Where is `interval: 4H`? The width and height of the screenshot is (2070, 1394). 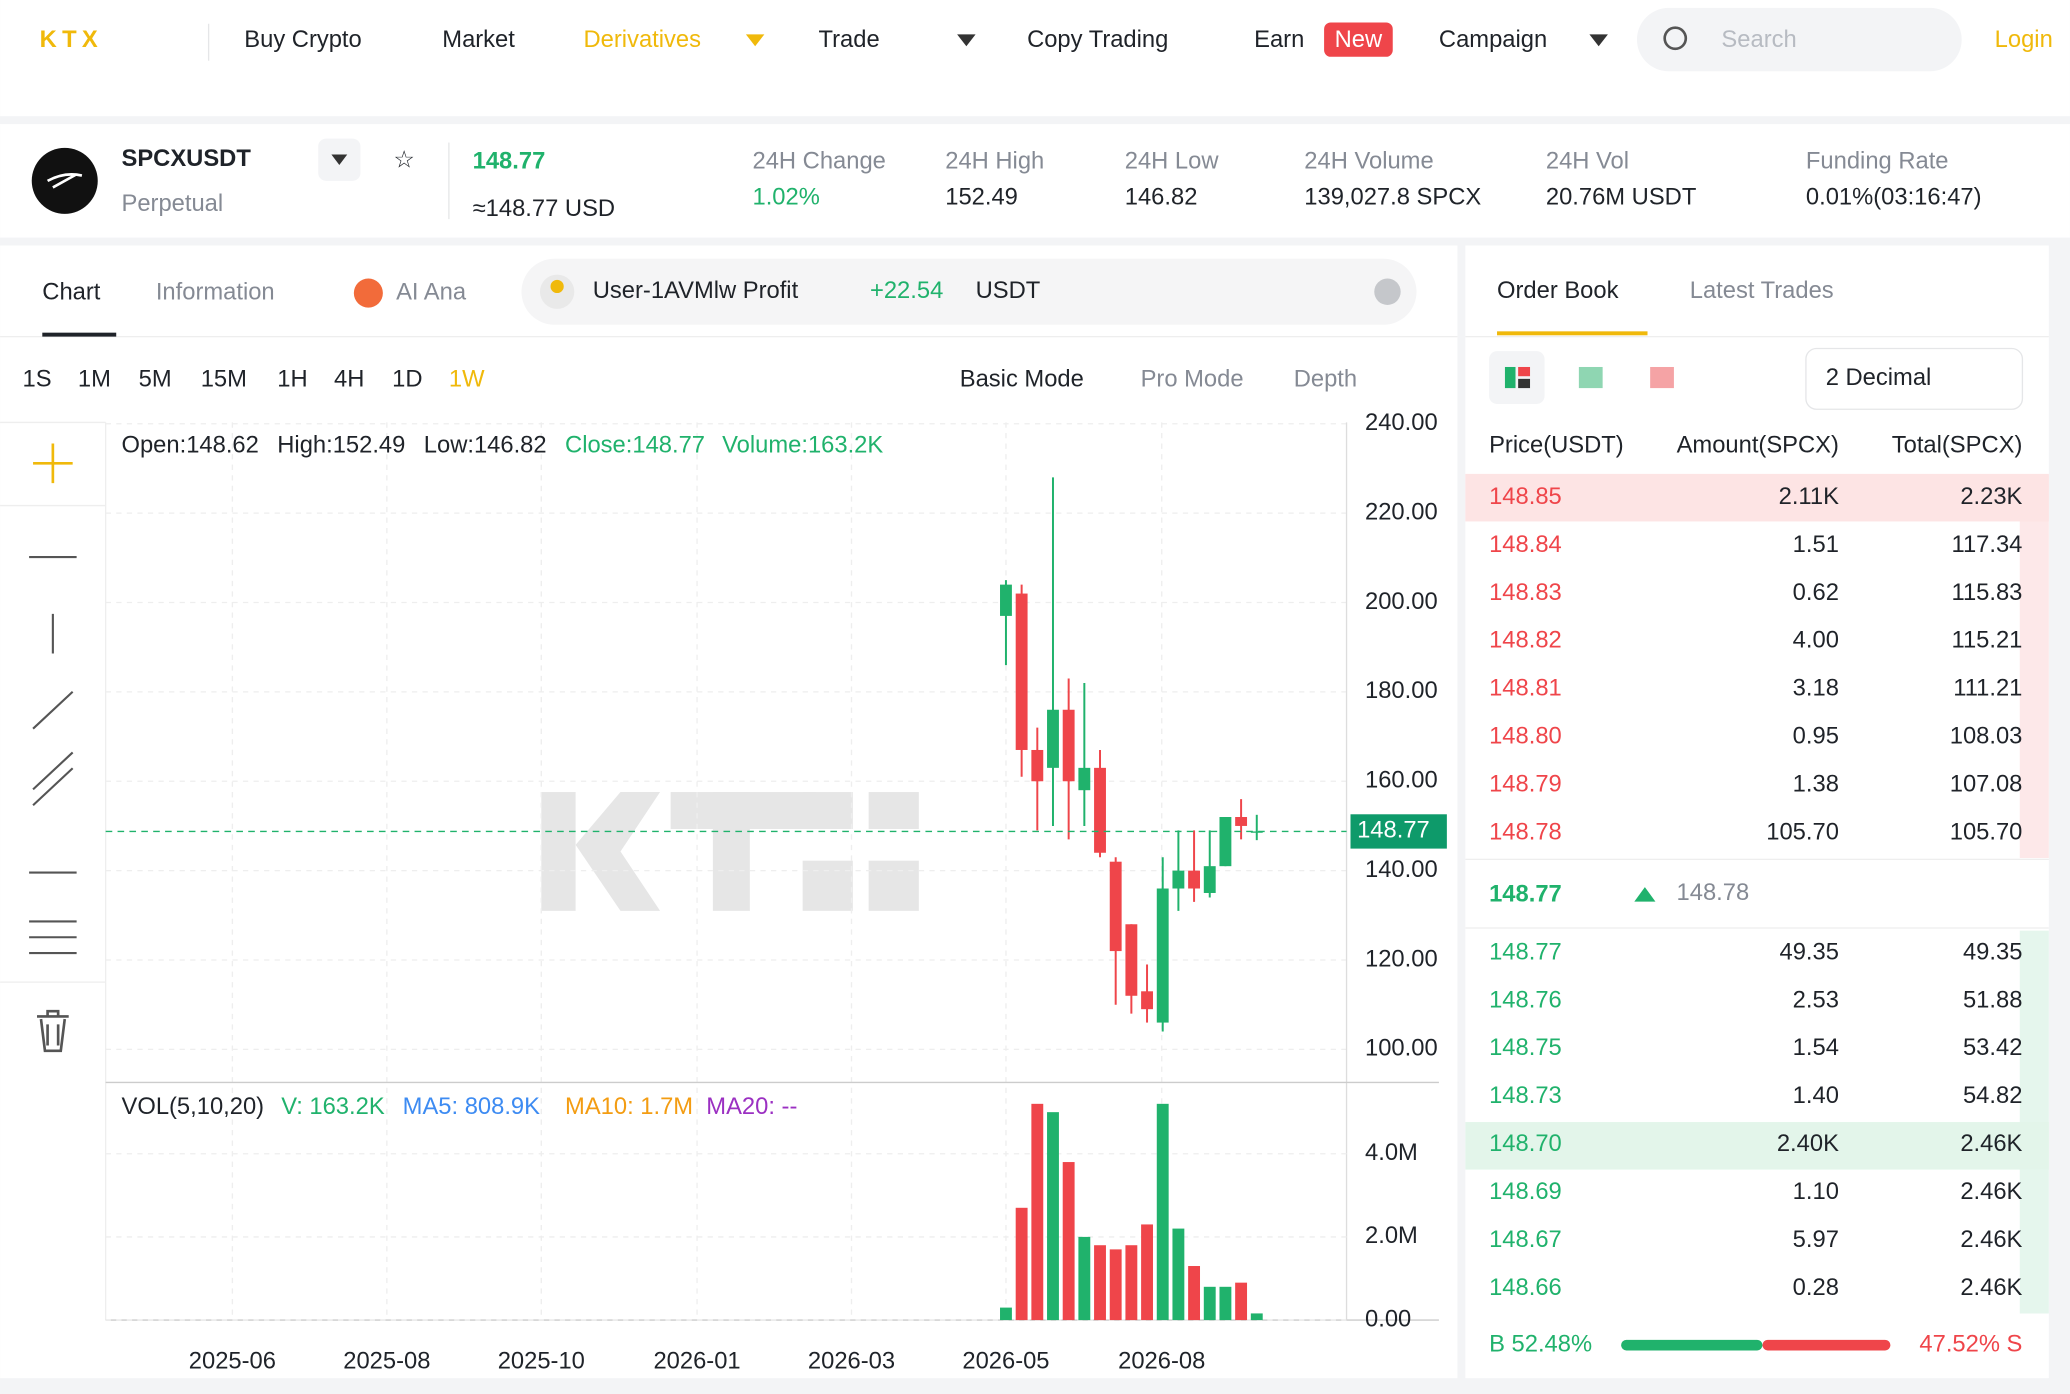
interval: 4H is located at coordinates (349, 378).